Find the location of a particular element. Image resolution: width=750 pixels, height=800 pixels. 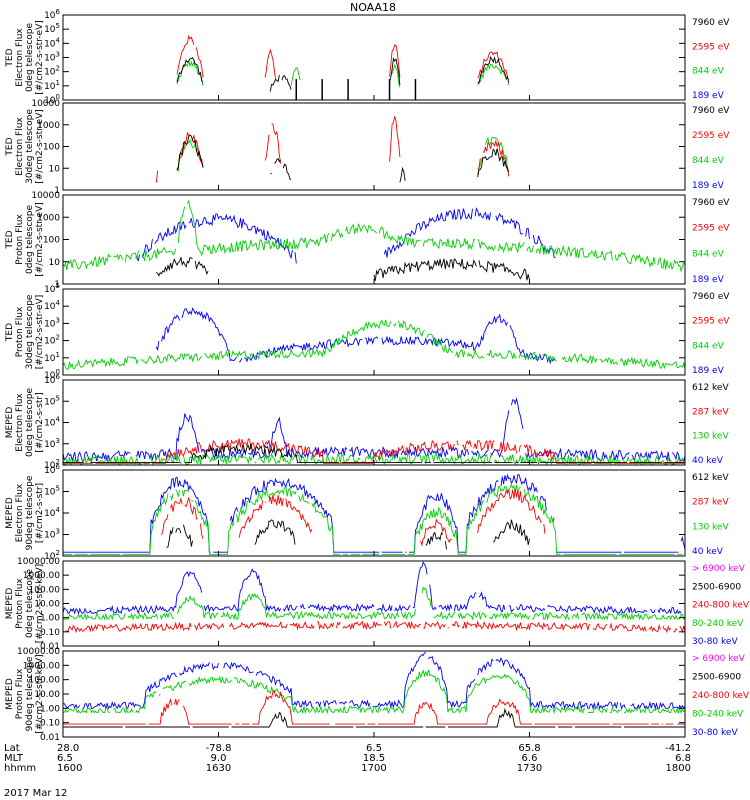

panel-6-ylabel-2: 90deg telescope is located at coordinates (30, 512).